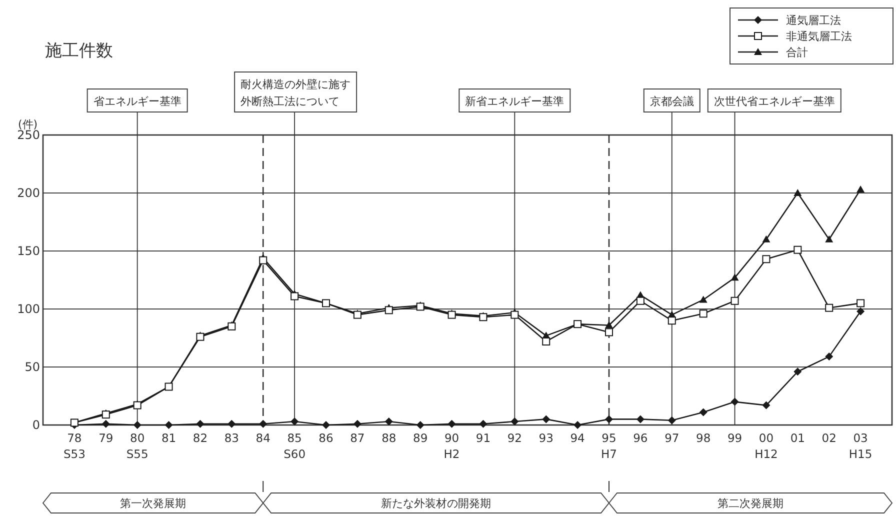  What do you see at coordinates (106, 438) in the screenshot?
I see `x-tick-label: 79` at bounding box center [106, 438].